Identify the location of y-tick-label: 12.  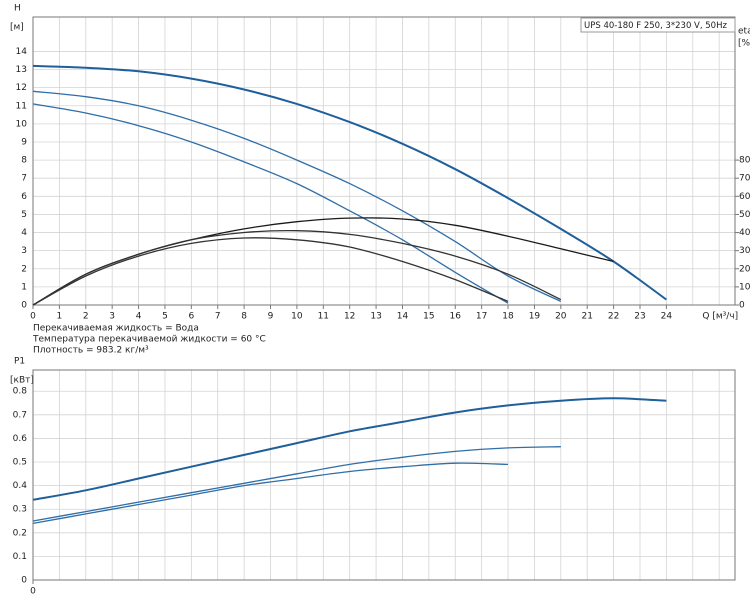
(21, 88).